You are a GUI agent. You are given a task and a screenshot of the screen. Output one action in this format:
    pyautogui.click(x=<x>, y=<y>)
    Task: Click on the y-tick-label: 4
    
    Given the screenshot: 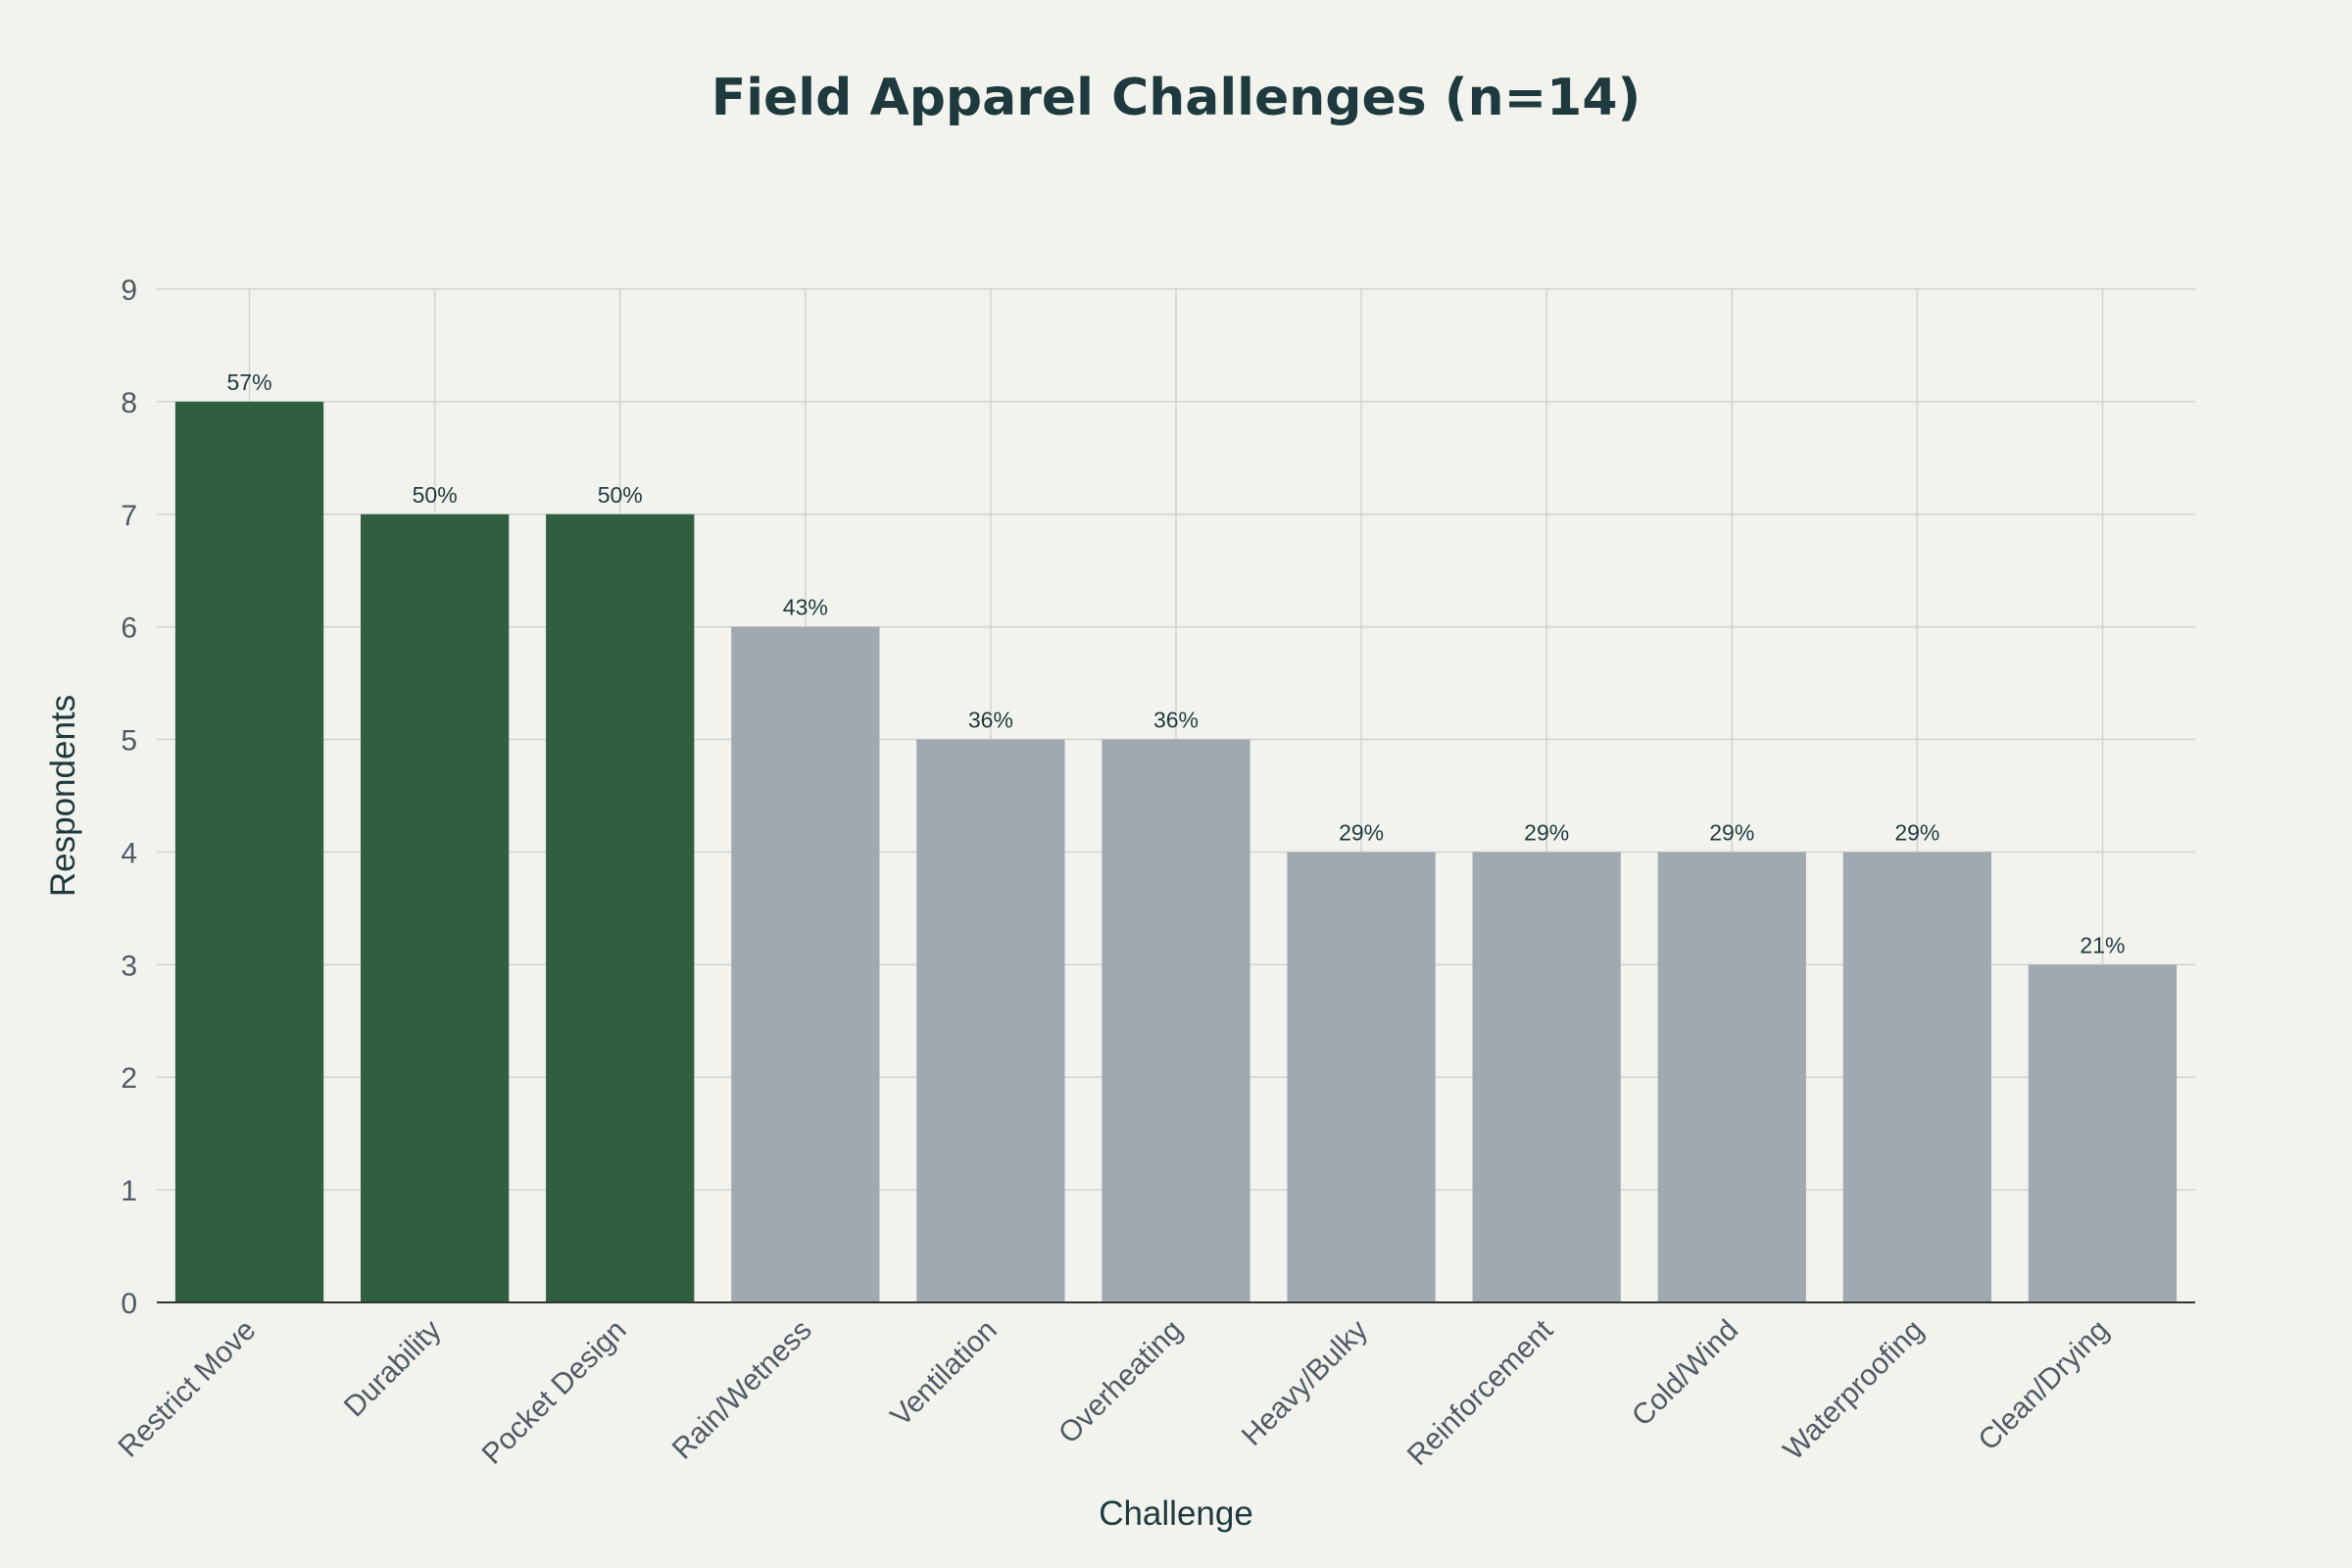 What is the action you would take?
    pyautogui.click(x=129, y=853)
    